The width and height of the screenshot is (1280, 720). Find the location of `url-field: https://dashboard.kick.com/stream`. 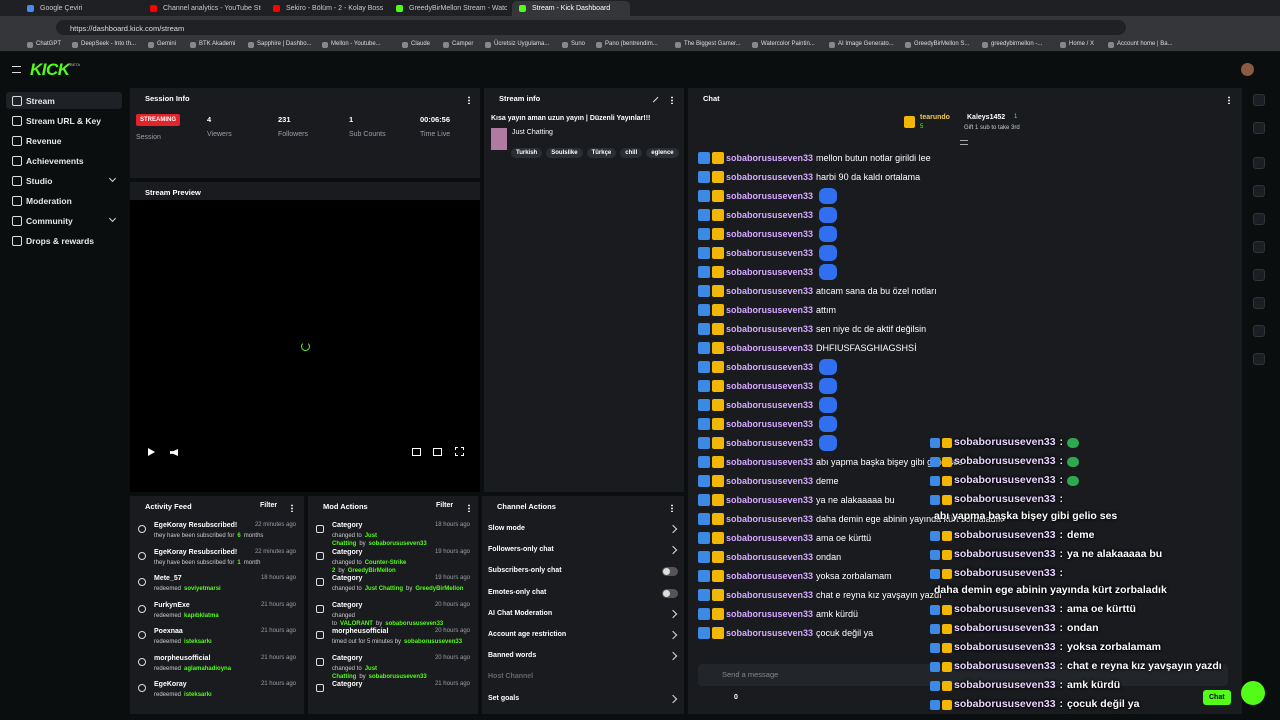

url-field: https://dashboard.kick.com/stream is located at coordinates (591, 27).